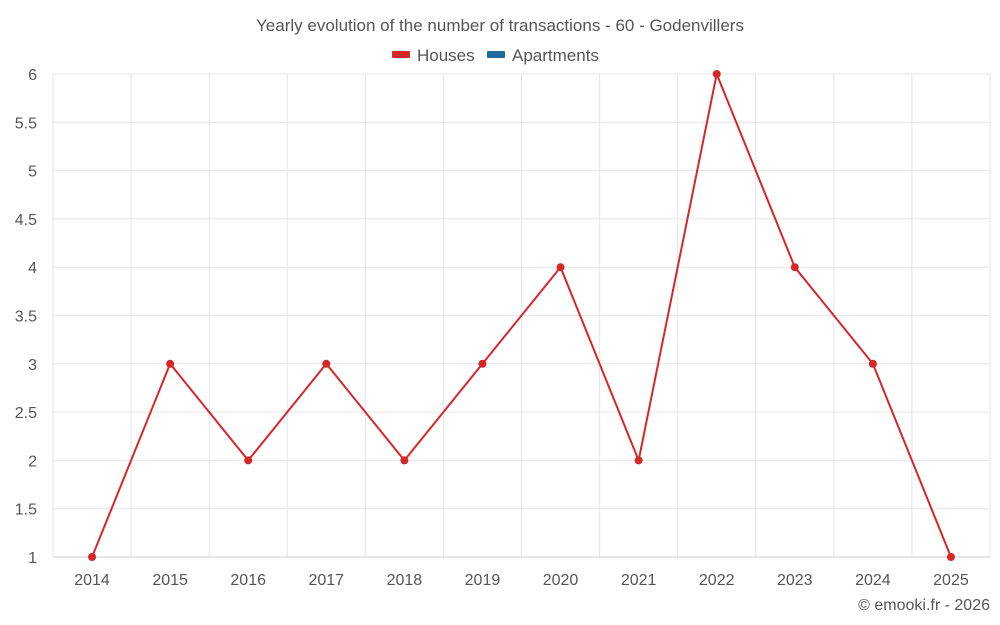 The image size is (1000, 625). What do you see at coordinates (873, 580) in the screenshot?
I see `x-tick-label: 2024` at bounding box center [873, 580].